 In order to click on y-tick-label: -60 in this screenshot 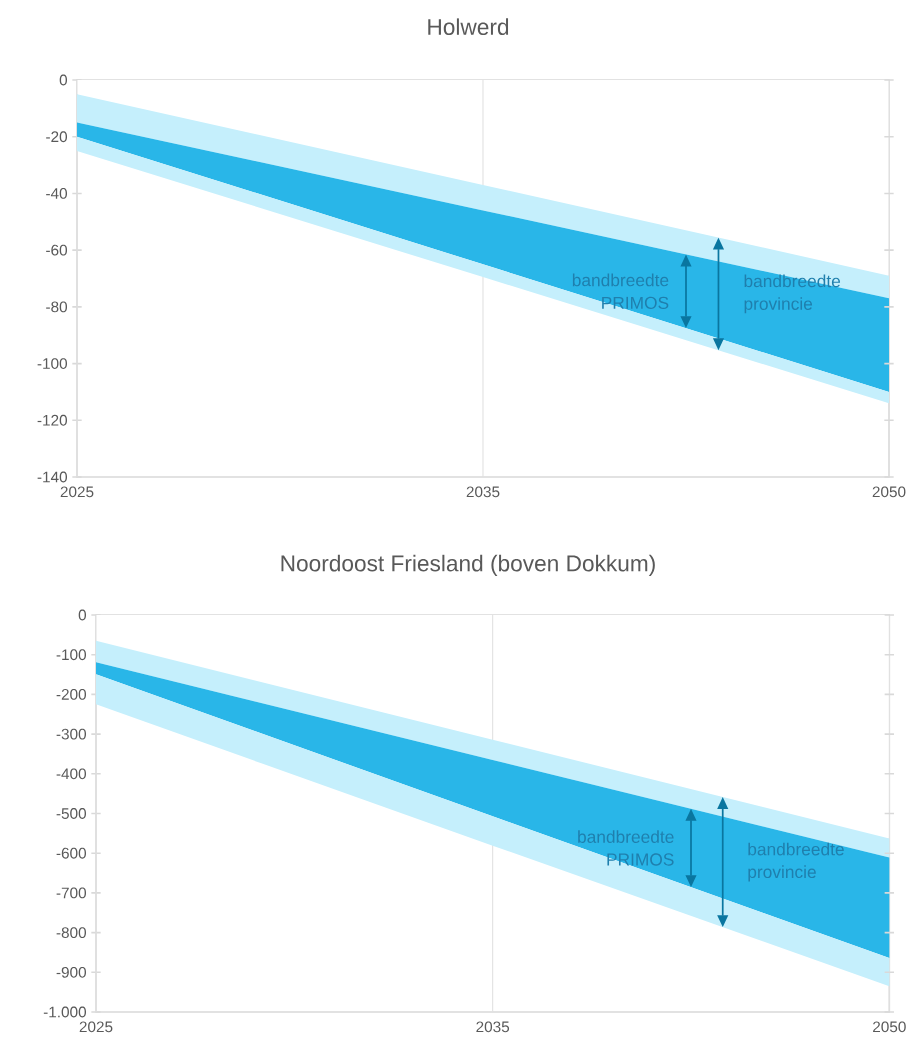, I will do `click(57, 250)`.